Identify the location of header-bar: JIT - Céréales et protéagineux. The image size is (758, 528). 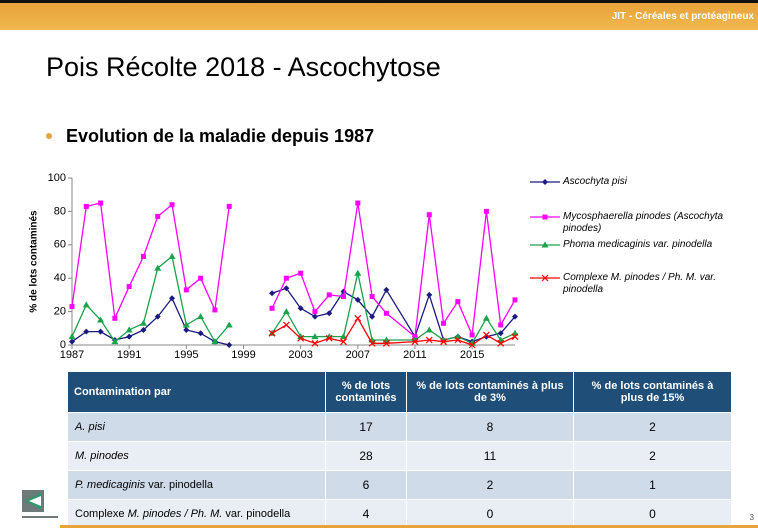
(379, 15).